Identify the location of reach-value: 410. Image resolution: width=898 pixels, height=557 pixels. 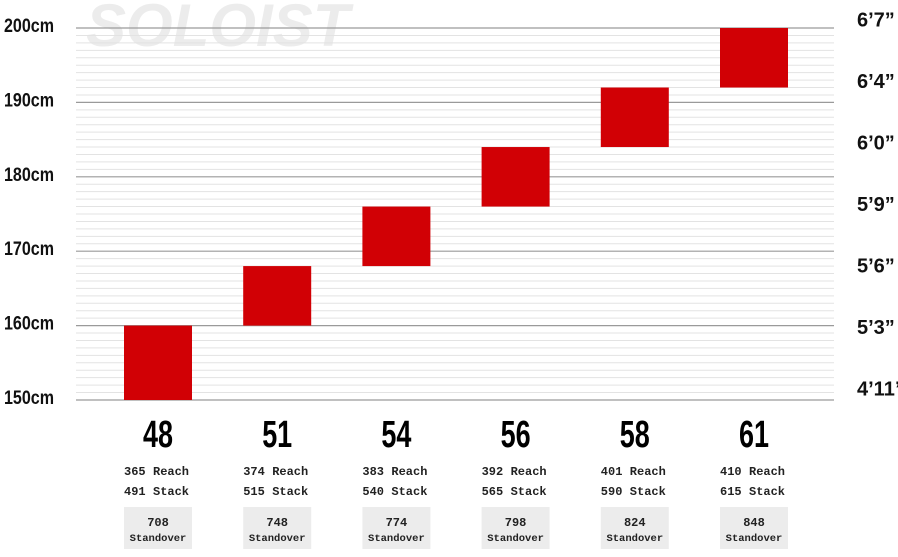
(731, 472).